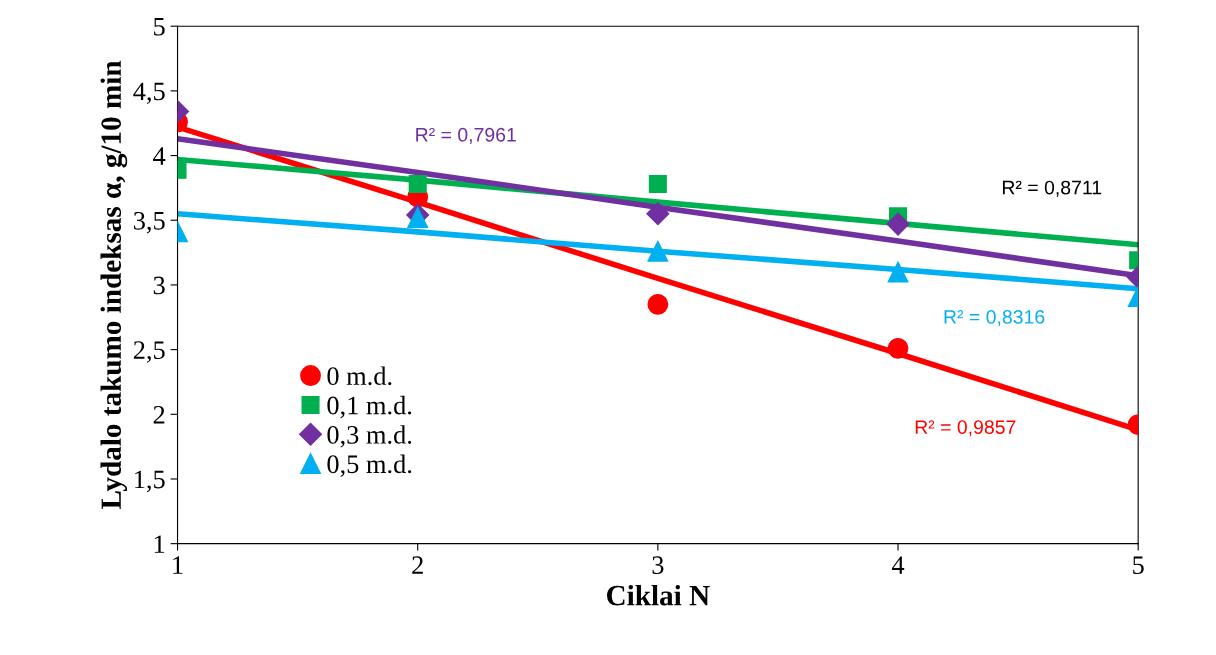 The height and width of the screenshot is (655, 1216). What do you see at coordinates (159, 27) in the screenshot?
I see `y-tick-label: 5` at bounding box center [159, 27].